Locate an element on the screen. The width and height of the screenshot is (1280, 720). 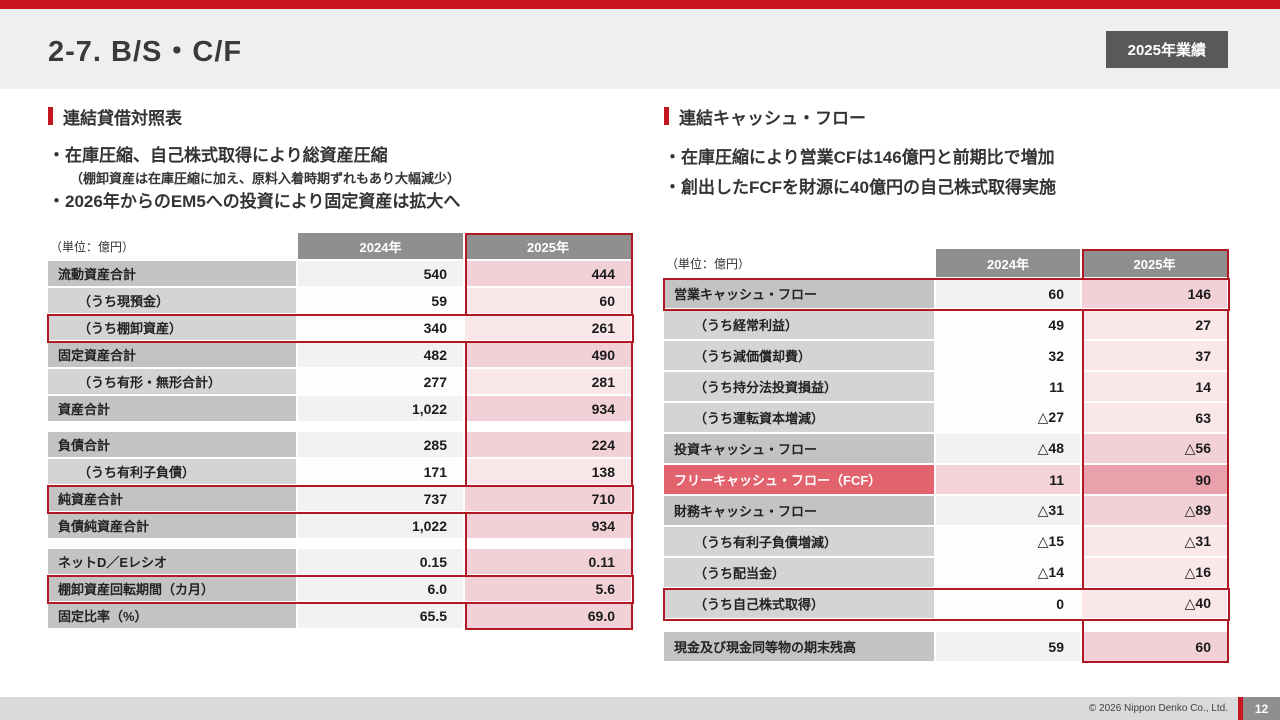
bullet-point: ・在庫圧縮により営業CFは146億円と前期比で増加 is located at coordinates (859, 157).